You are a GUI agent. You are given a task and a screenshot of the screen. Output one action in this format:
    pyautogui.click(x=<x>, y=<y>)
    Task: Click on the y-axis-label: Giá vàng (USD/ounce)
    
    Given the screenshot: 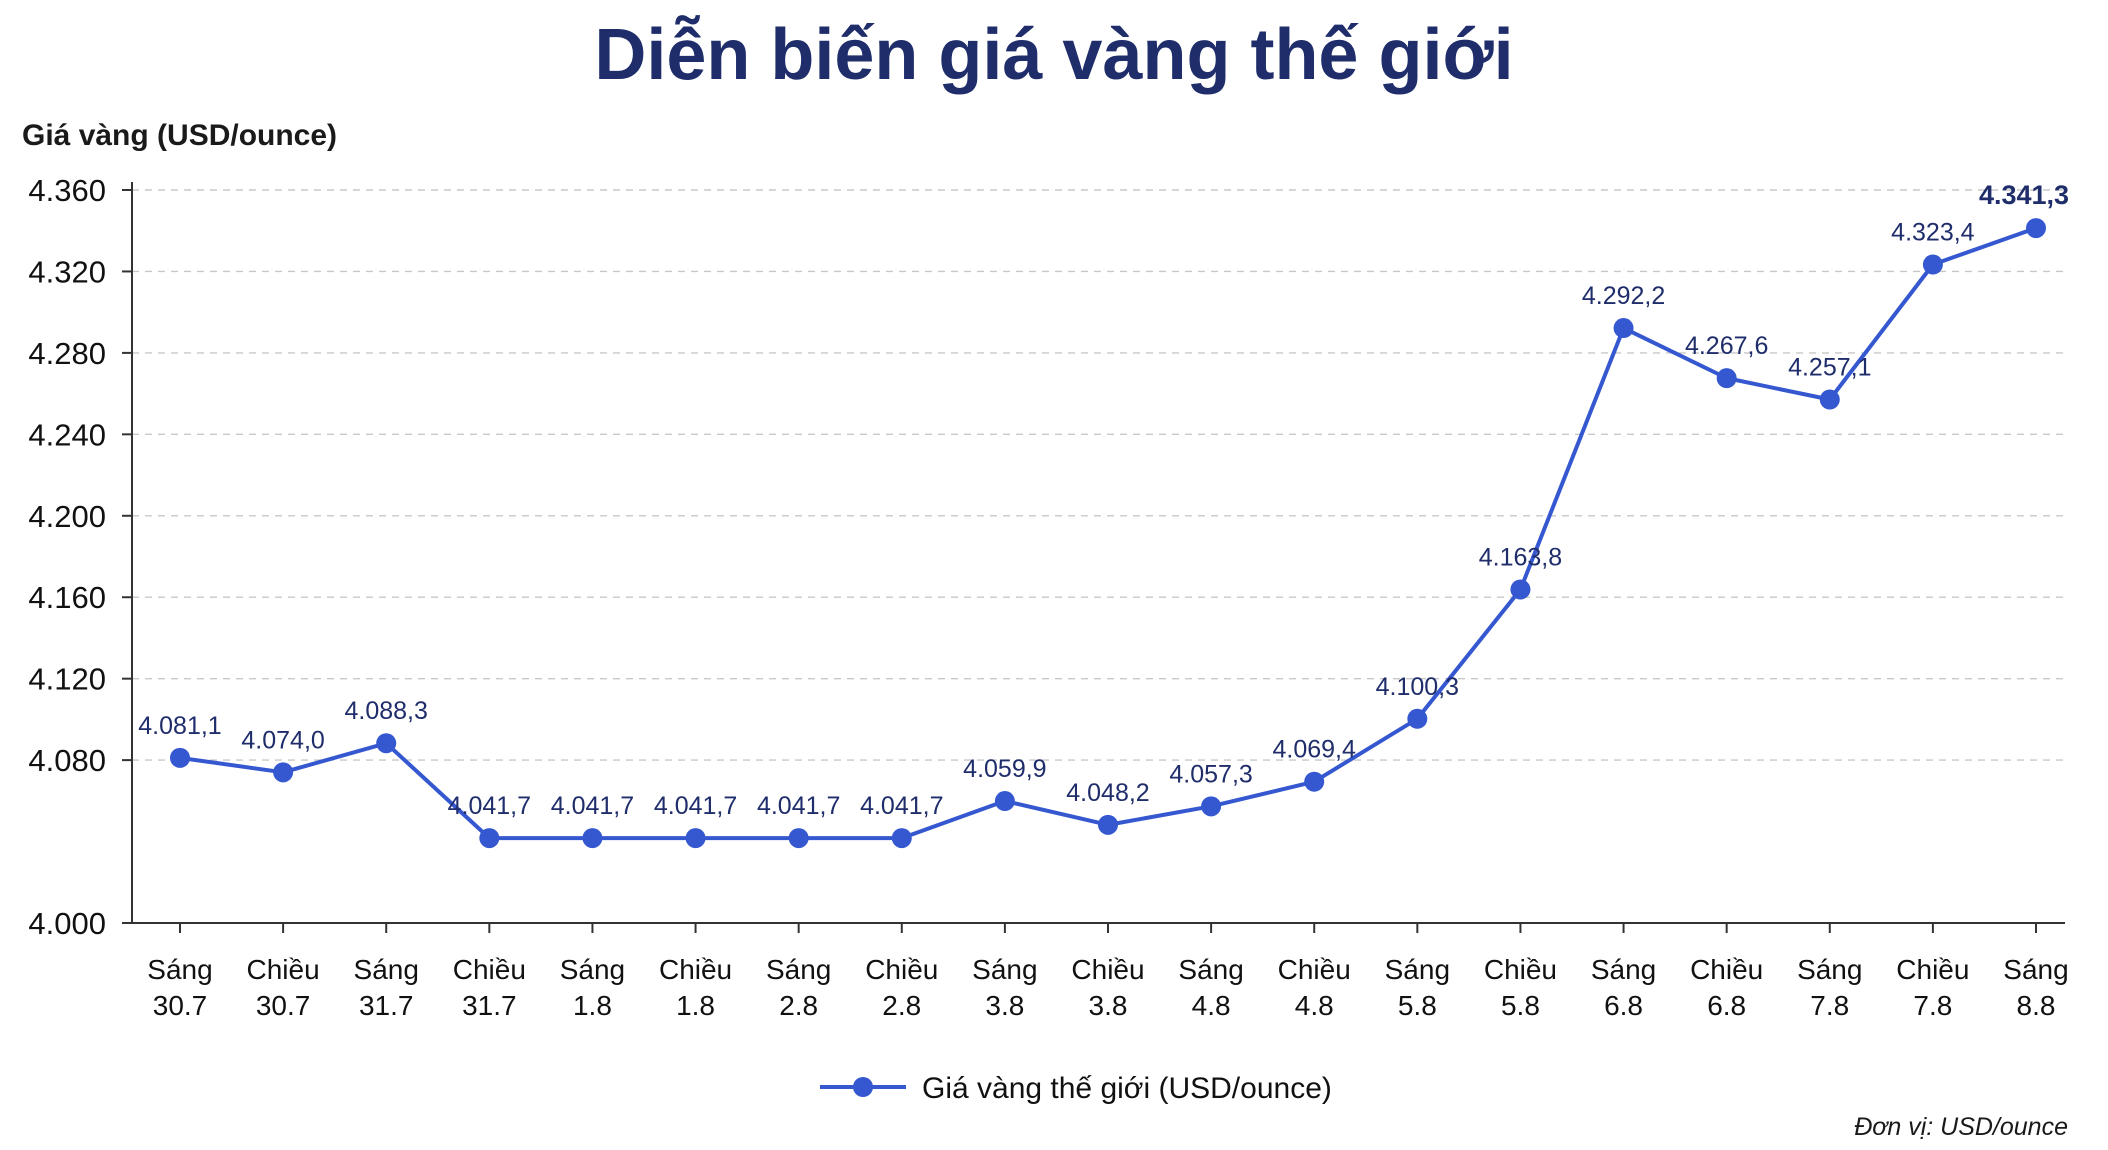 What is the action you would take?
    pyautogui.click(x=179, y=135)
    